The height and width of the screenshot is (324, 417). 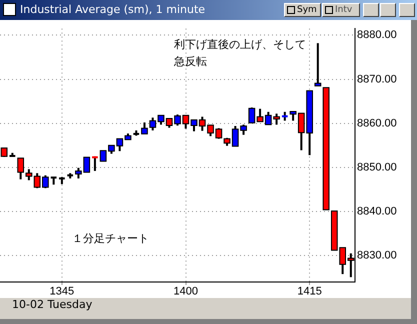 What do you see at coordinates (377, 35) in the screenshot?
I see `y-tick-label: 8880.00` at bounding box center [377, 35].